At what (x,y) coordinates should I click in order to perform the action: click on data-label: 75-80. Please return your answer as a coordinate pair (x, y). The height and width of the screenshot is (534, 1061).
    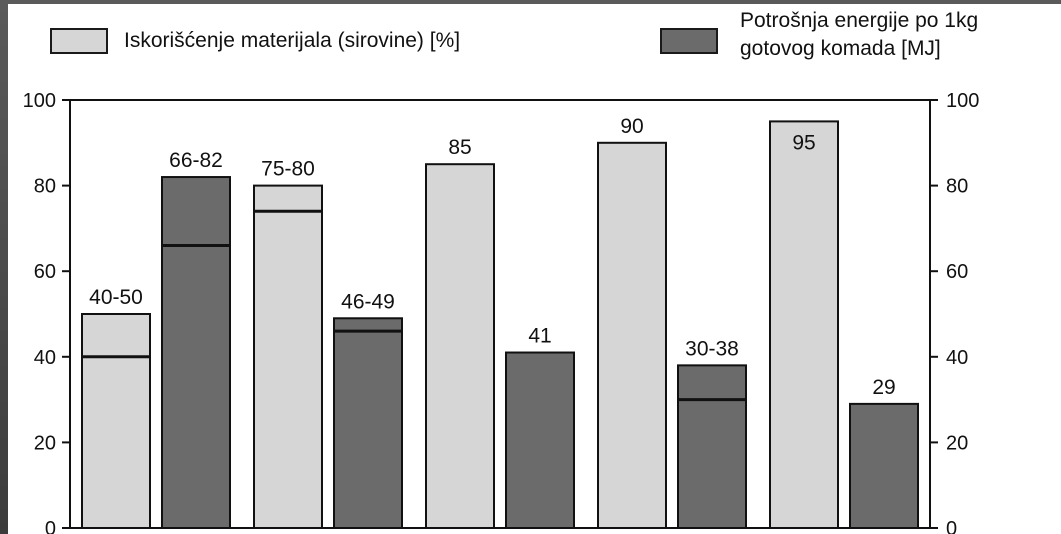
    Looking at the image, I should click on (288, 169).